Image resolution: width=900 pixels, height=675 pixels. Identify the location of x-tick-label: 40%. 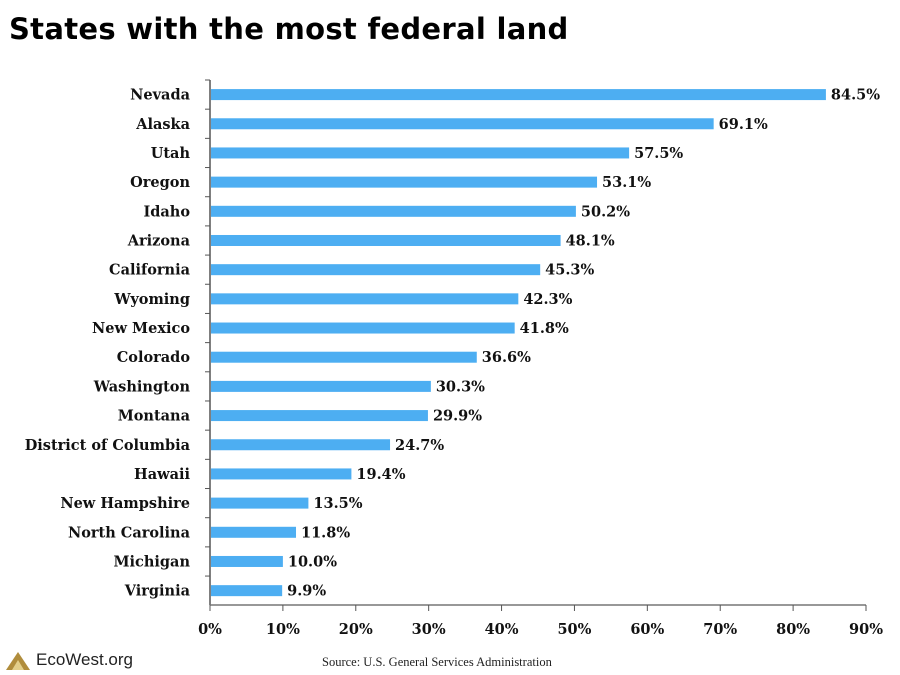
(502, 629).